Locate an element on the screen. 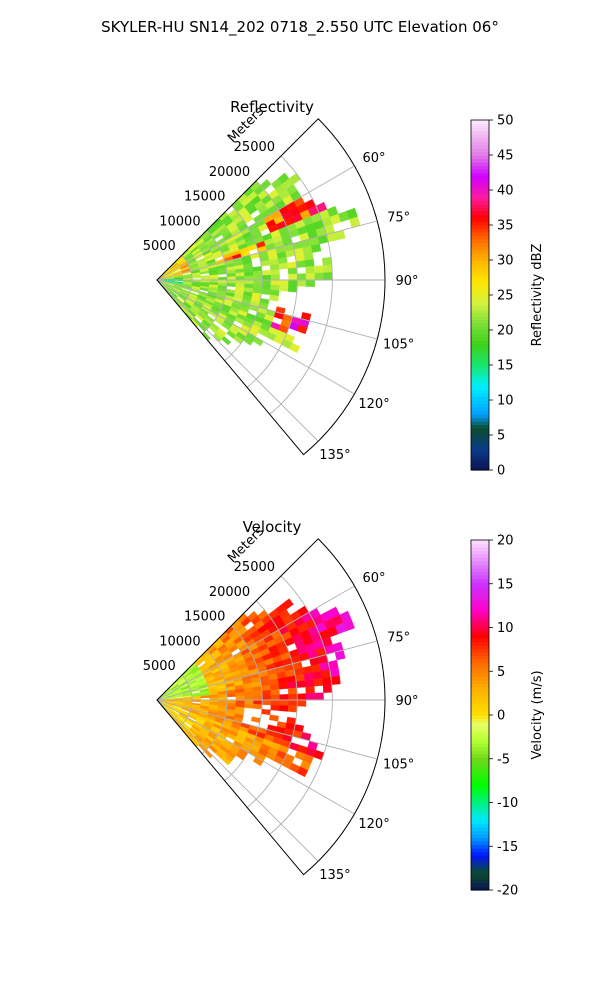  azimuth-tick-label: 75° is located at coordinates (398, 217).